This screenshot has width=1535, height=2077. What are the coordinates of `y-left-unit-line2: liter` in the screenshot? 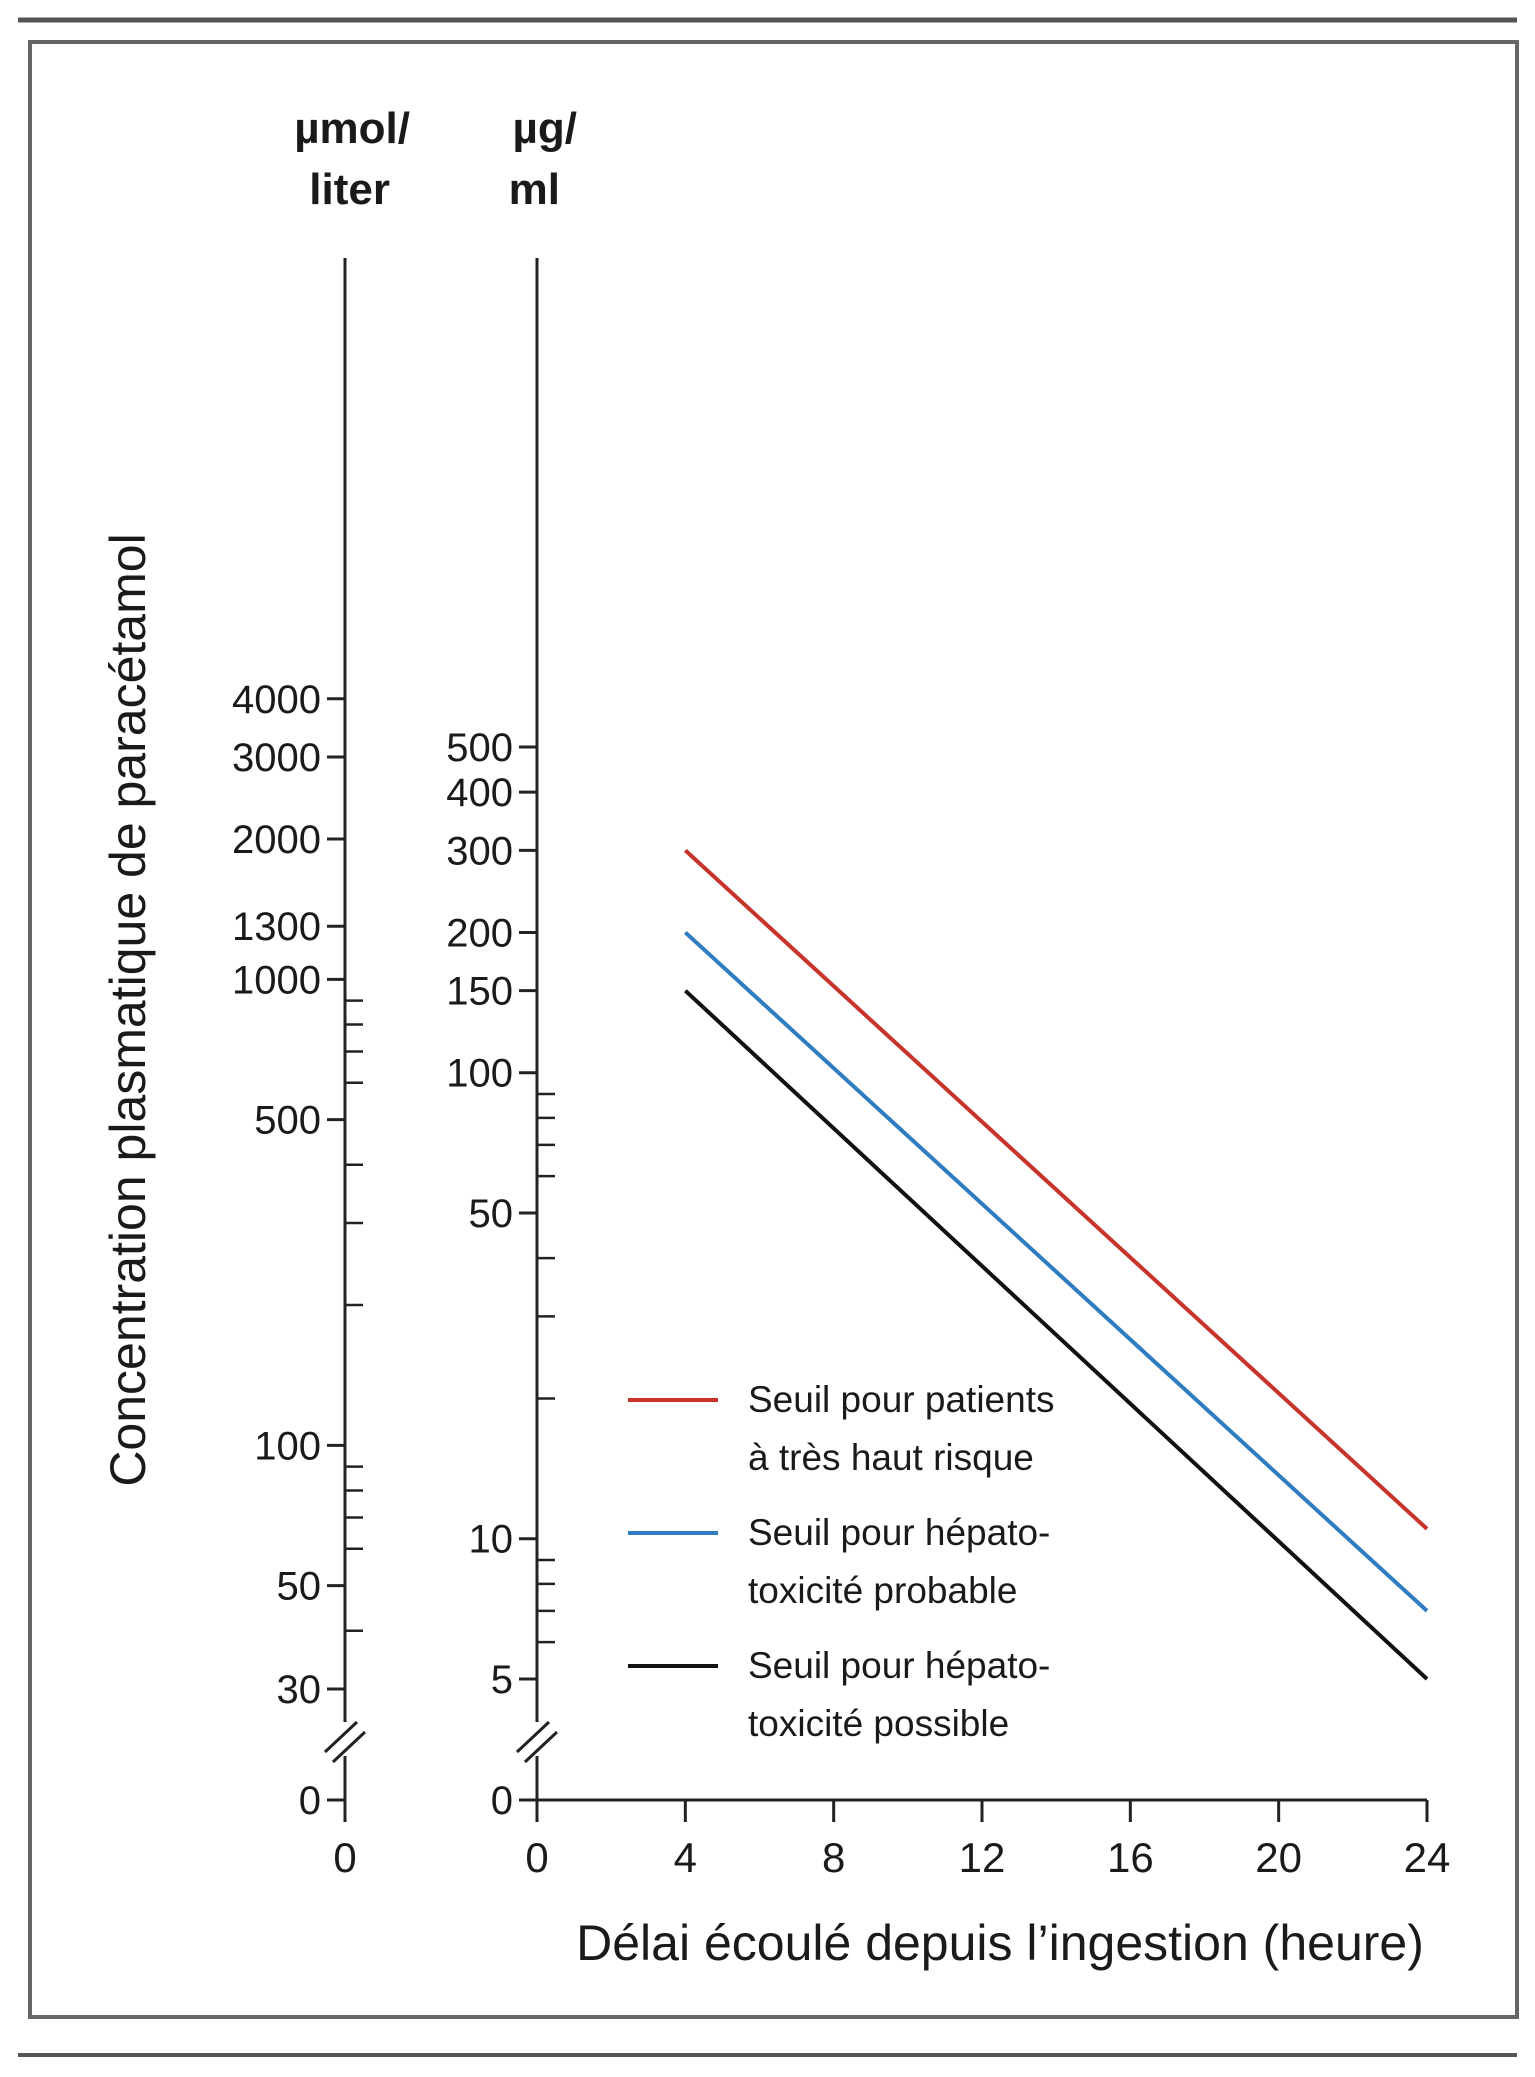 It's located at (349, 189).